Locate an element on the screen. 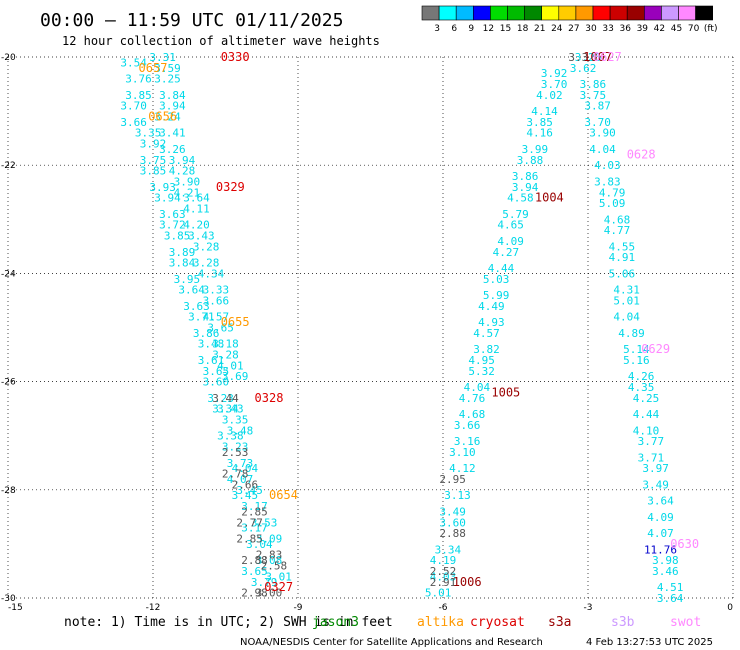 The image size is (740, 650). wave-height-value: 5.16 is located at coordinates (636, 360).